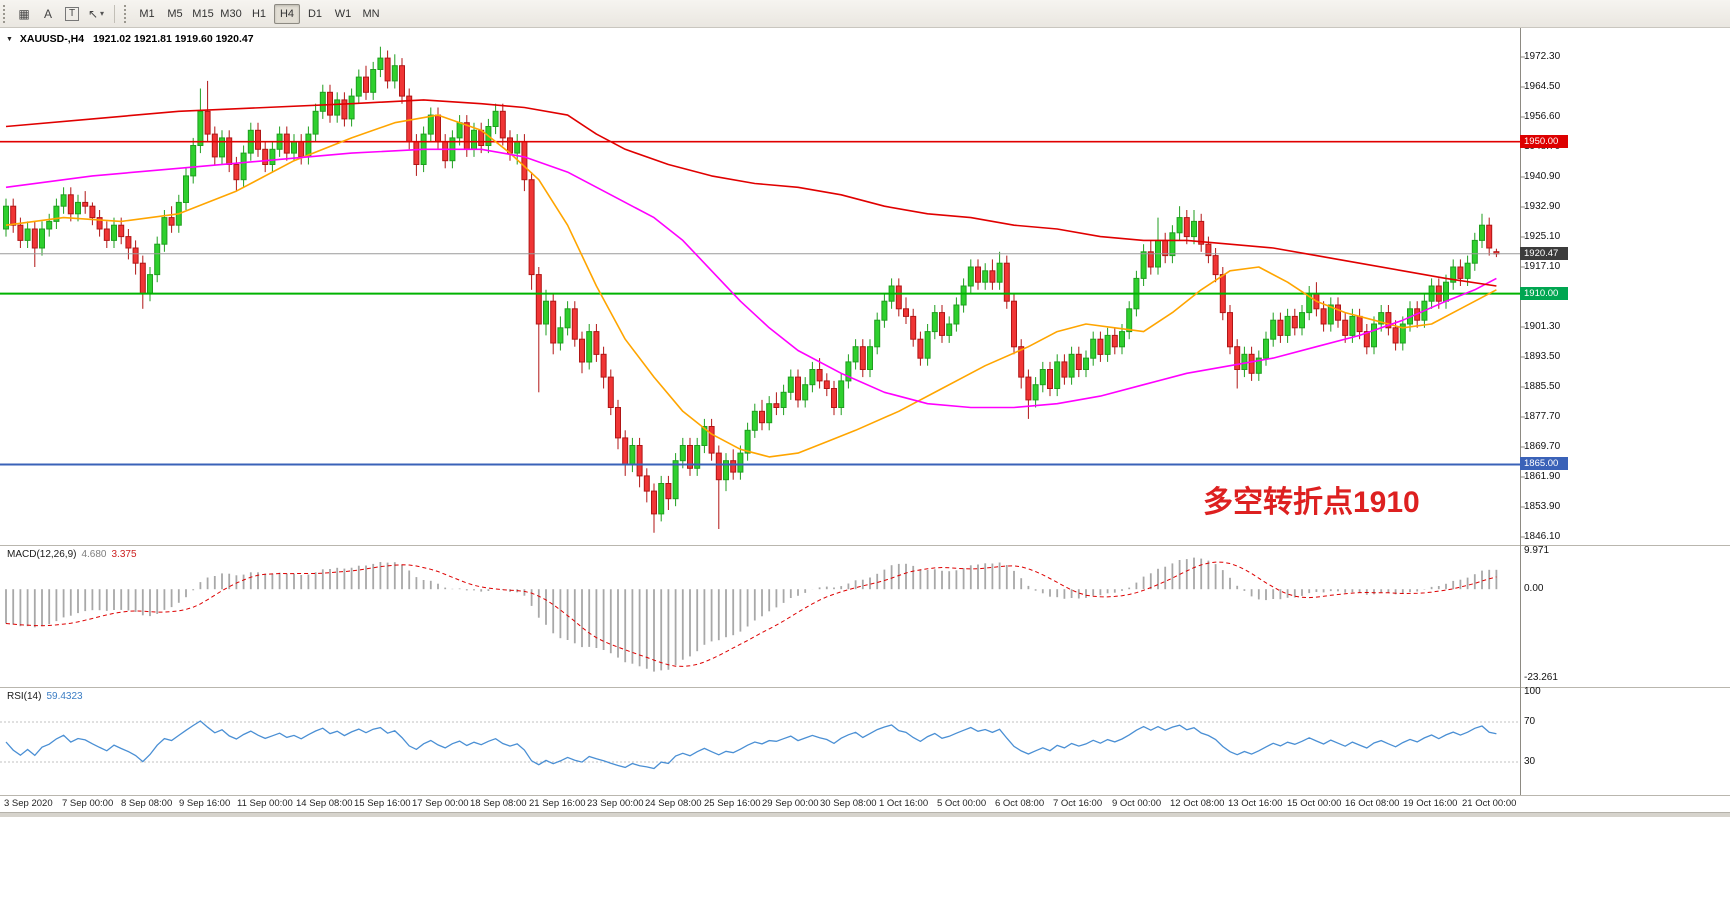 This screenshot has width=1730, height=900. I want to click on symbol-period-label: XAUUSD-,H4, so click(52, 39).